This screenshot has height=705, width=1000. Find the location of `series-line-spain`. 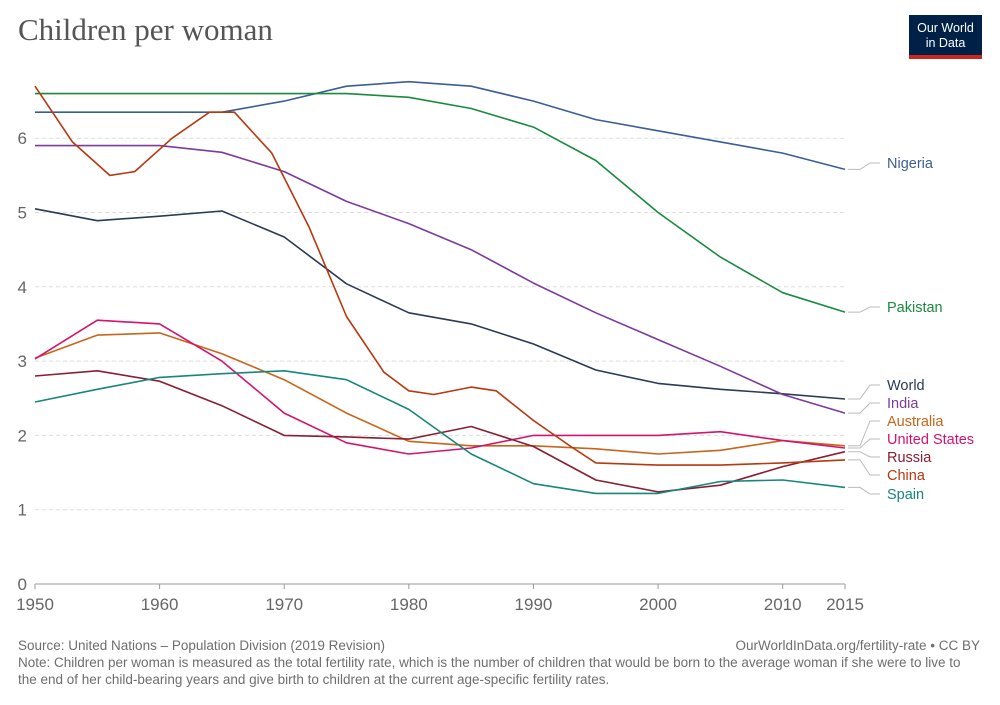

series-line-spain is located at coordinates (440, 432).